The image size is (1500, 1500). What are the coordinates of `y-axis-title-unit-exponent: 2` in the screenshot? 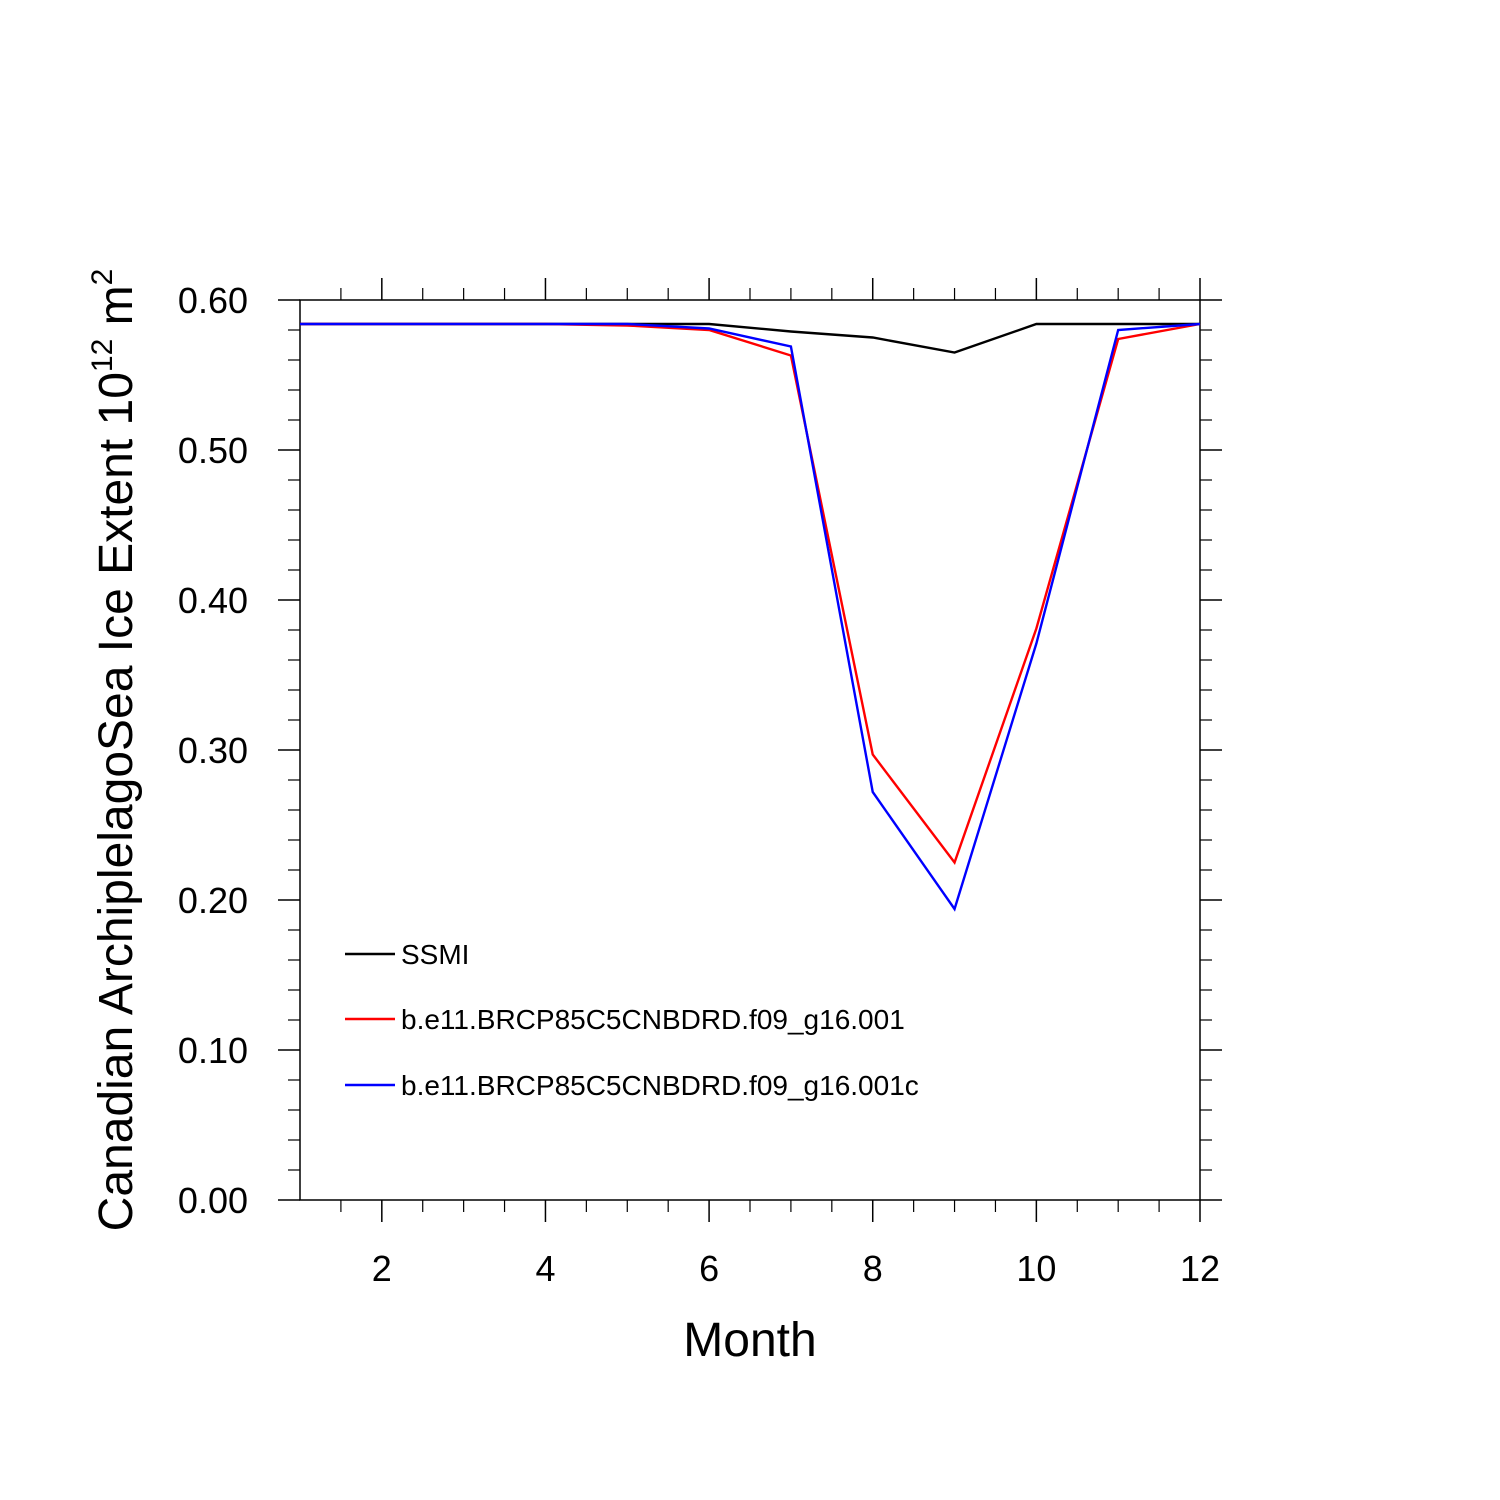 It's located at (102, 277).